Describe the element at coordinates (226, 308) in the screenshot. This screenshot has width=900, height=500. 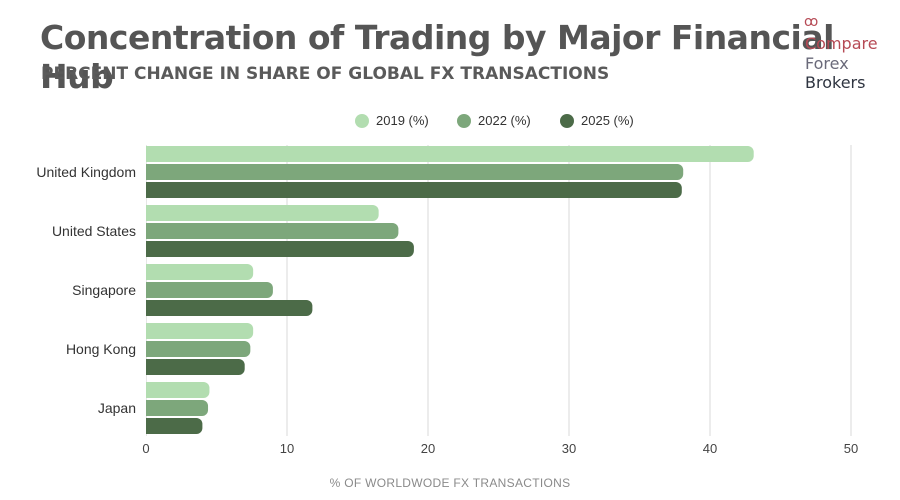
I see `bar-singapore-2025` at that location.